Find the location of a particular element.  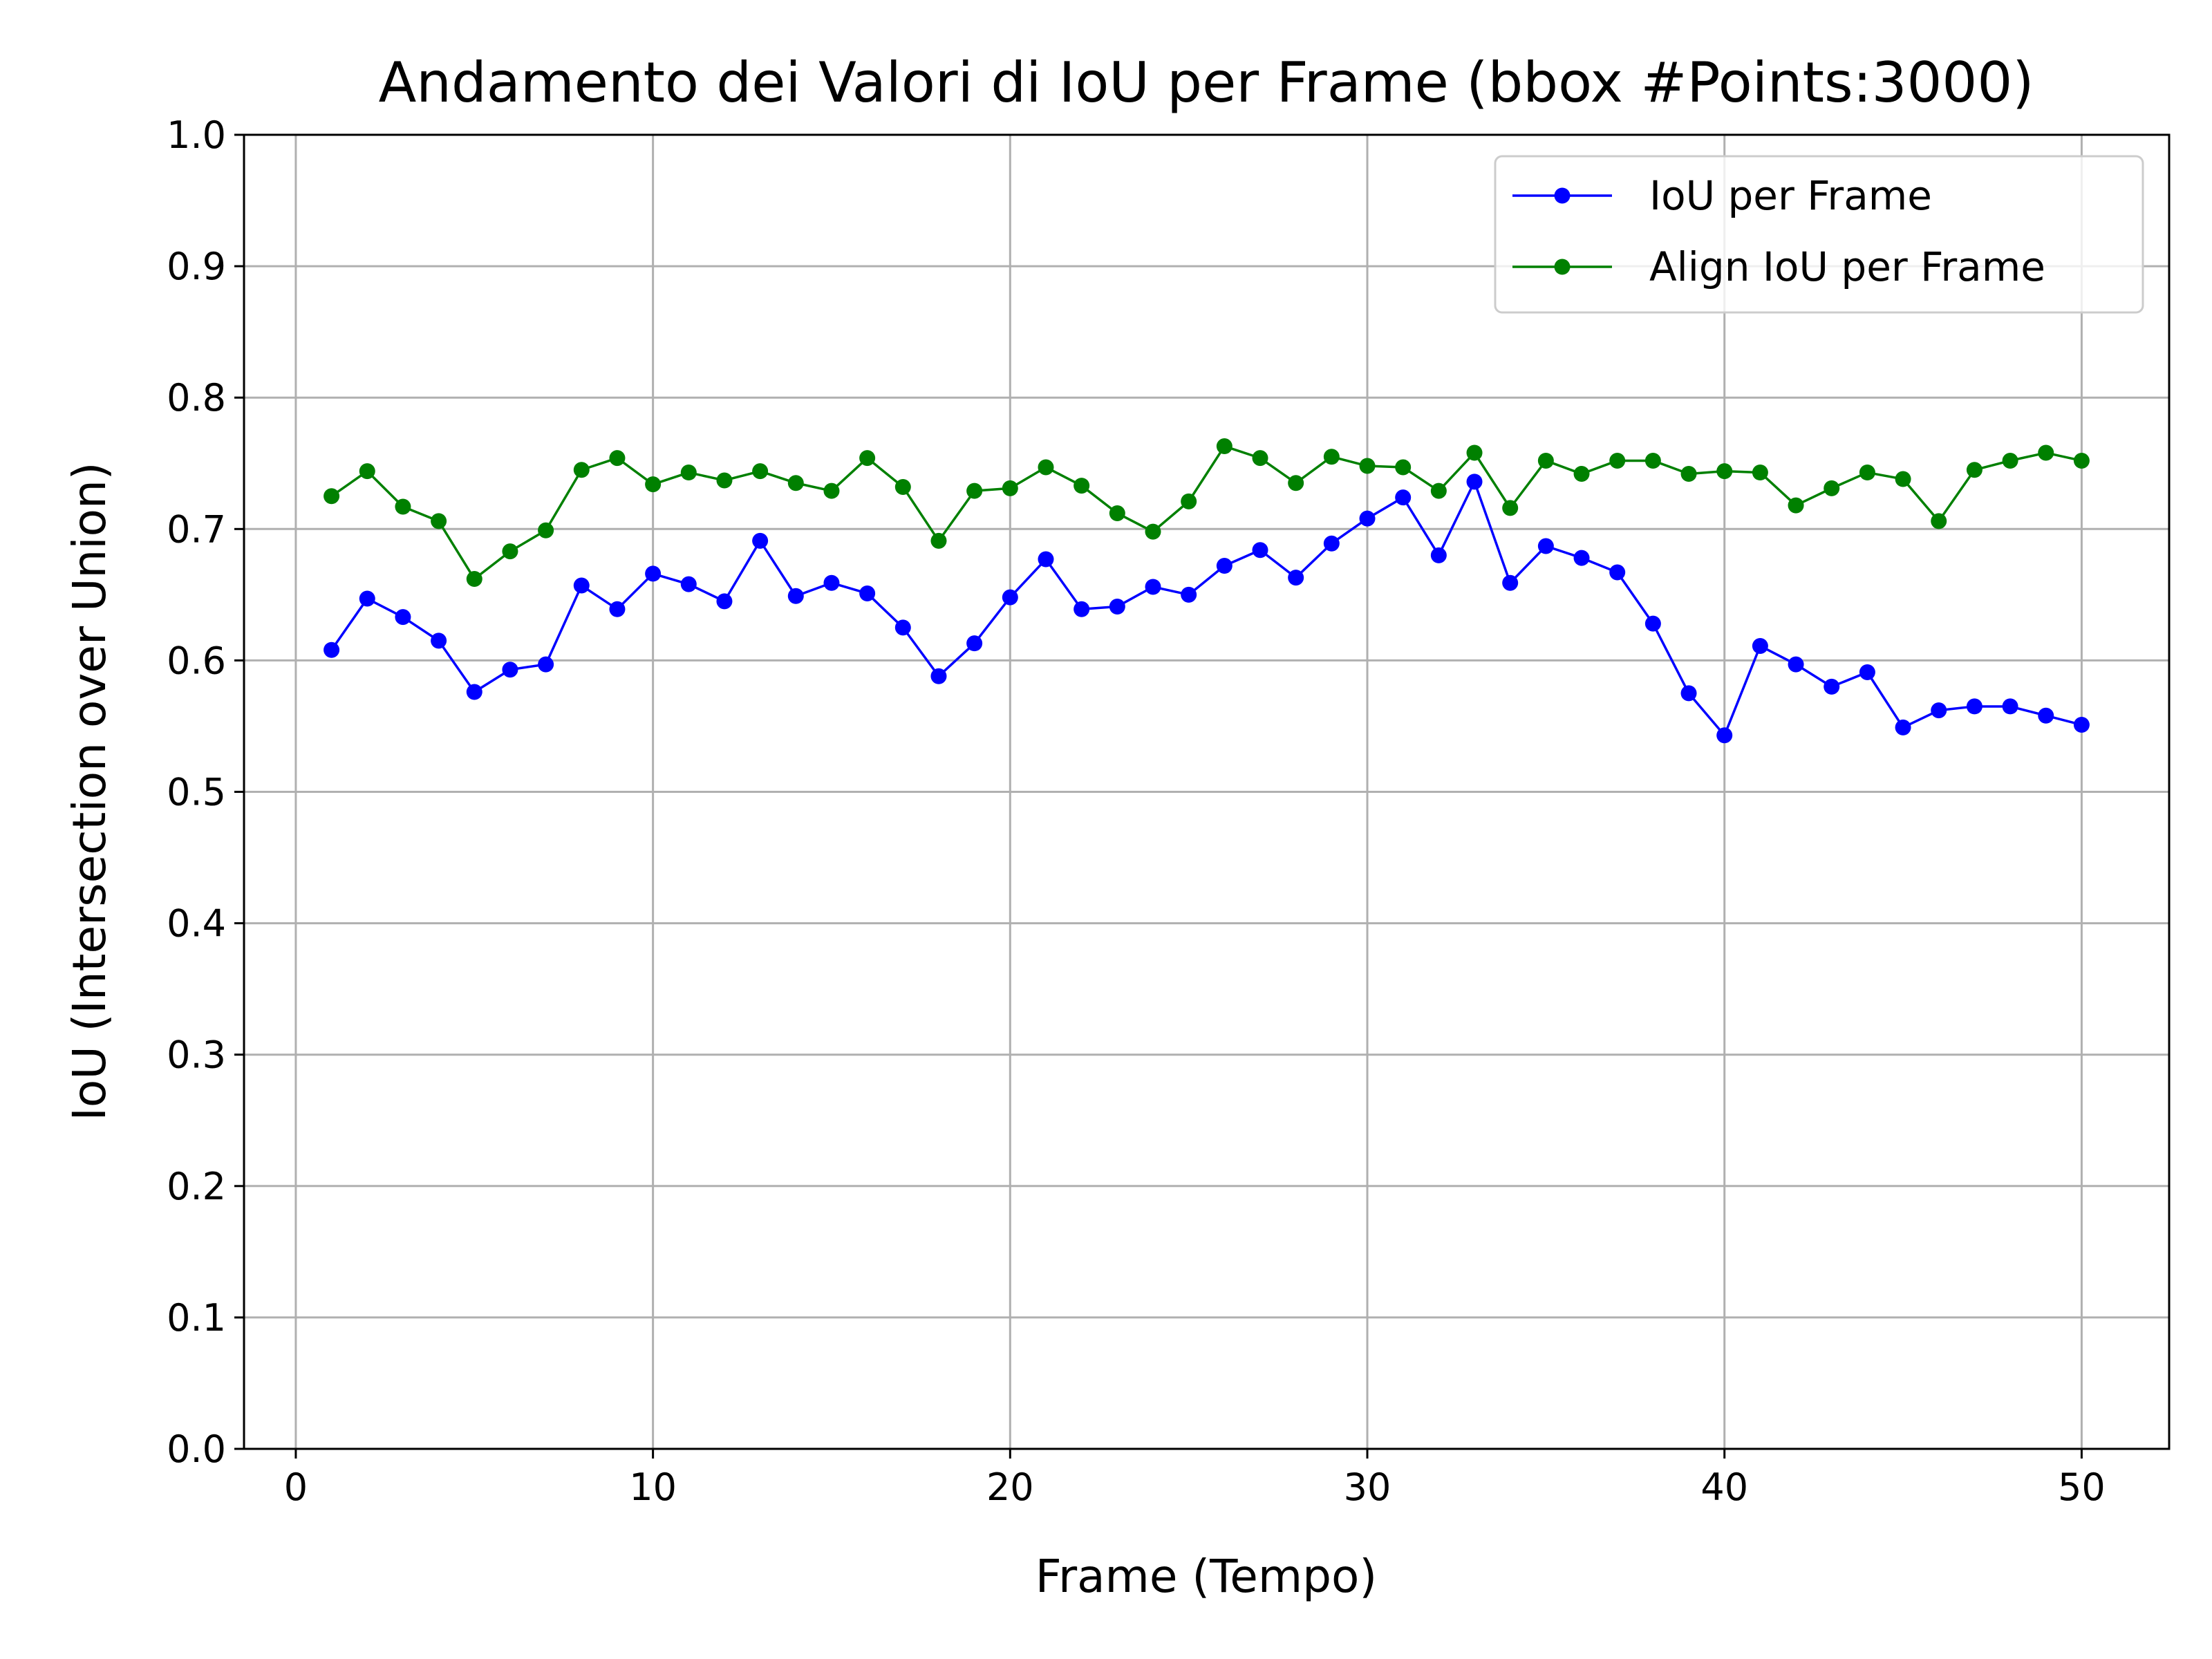

series-layer is located at coordinates (1207, 591).